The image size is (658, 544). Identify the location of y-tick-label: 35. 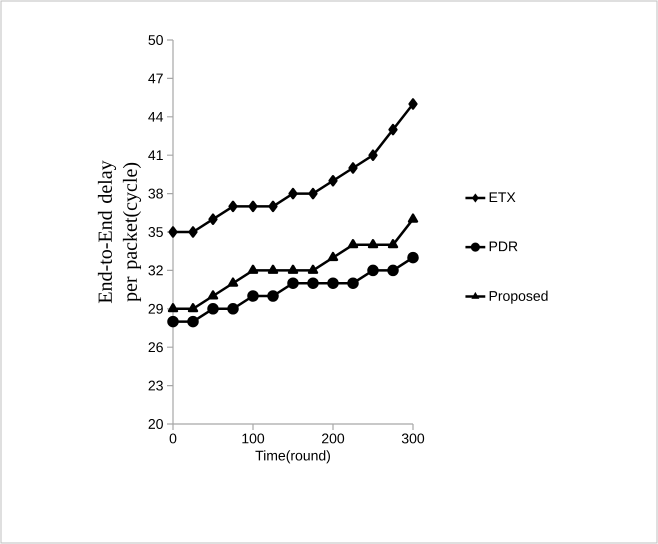
(155, 232).